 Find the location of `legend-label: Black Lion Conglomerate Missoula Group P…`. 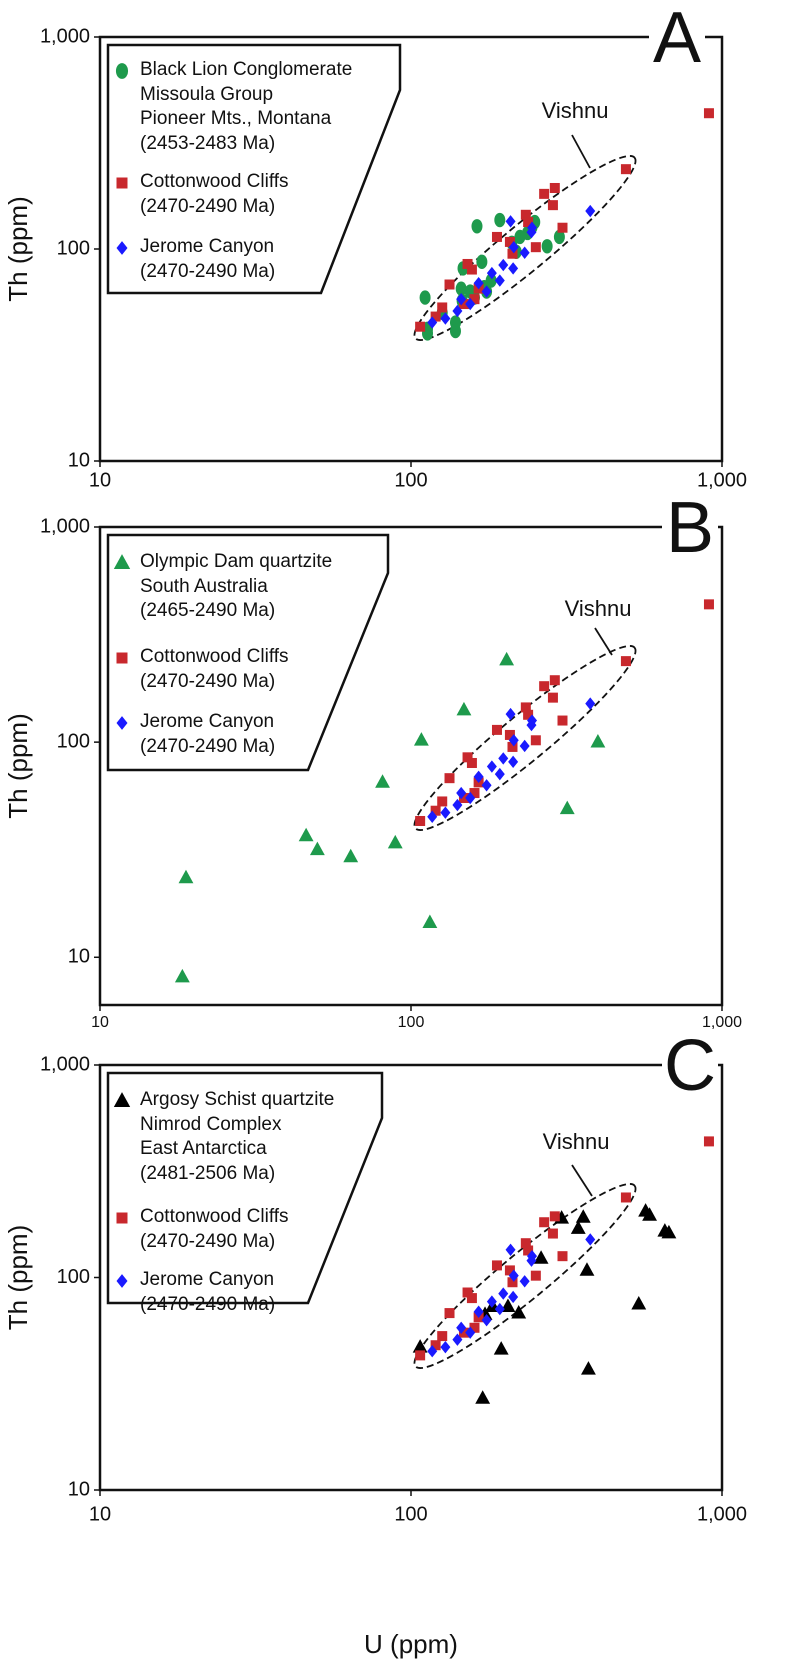

legend-label: Black Lion Conglomerate Missoula Group P… is located at coordinates (246, 106).